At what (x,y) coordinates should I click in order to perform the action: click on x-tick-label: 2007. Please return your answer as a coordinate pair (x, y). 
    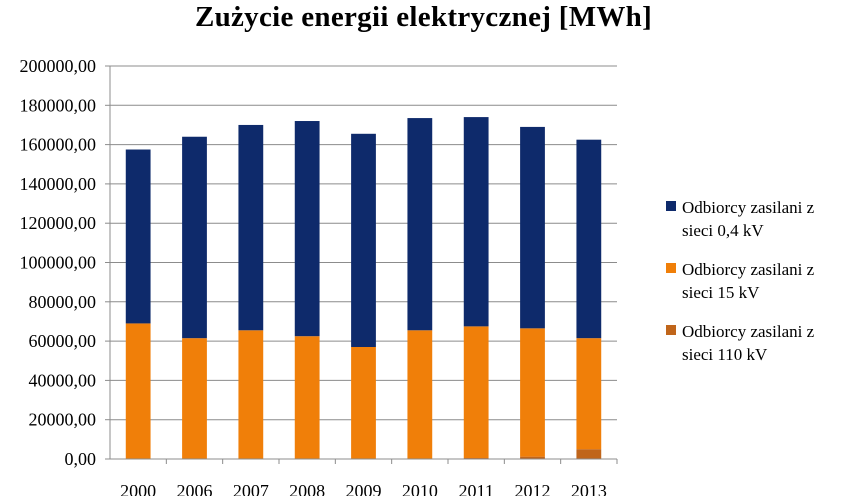
    Looking at the image, I should click on (251, 488).